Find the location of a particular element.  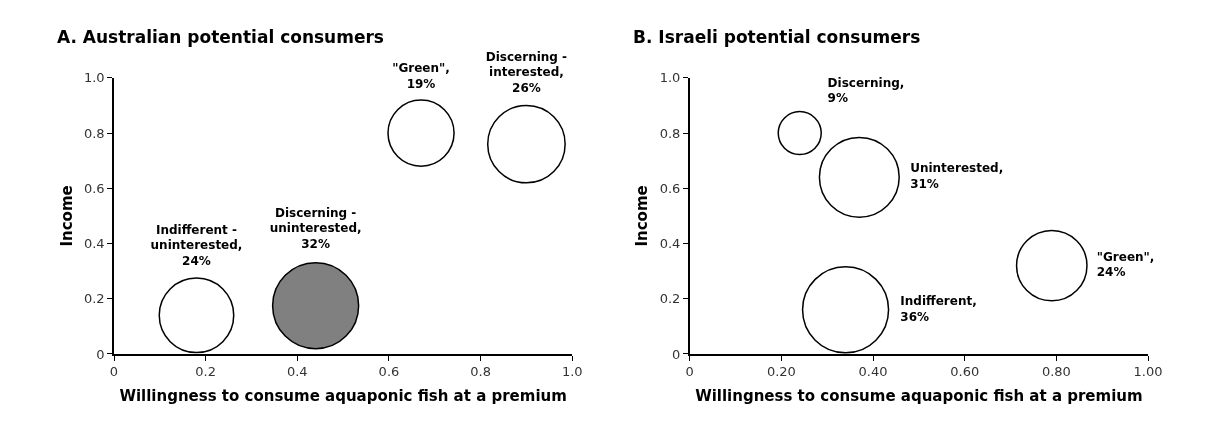

x-tick-label: 0.6 is located at coordinates (389, 372).